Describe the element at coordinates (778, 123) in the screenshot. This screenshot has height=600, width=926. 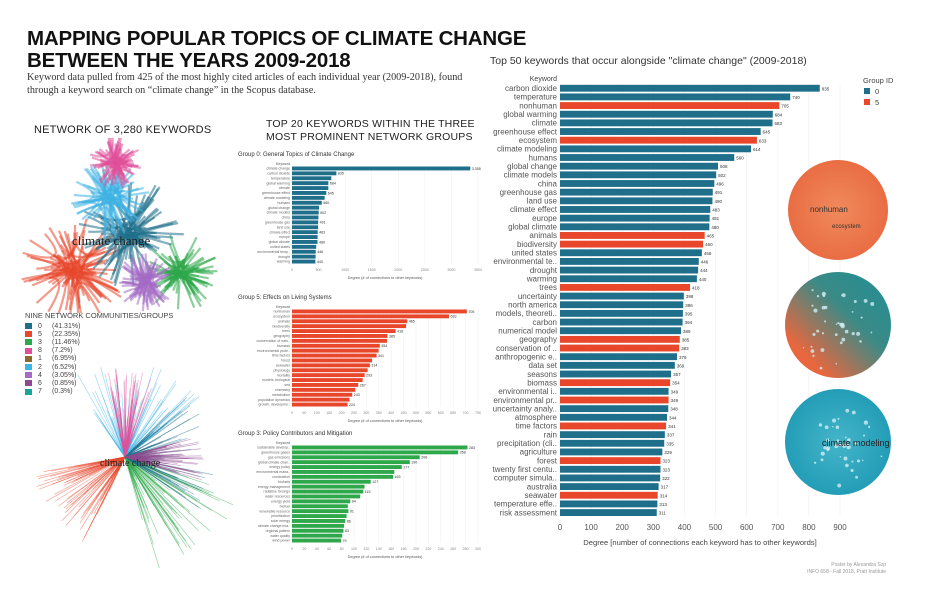
I see `data-label: 683` at that location.